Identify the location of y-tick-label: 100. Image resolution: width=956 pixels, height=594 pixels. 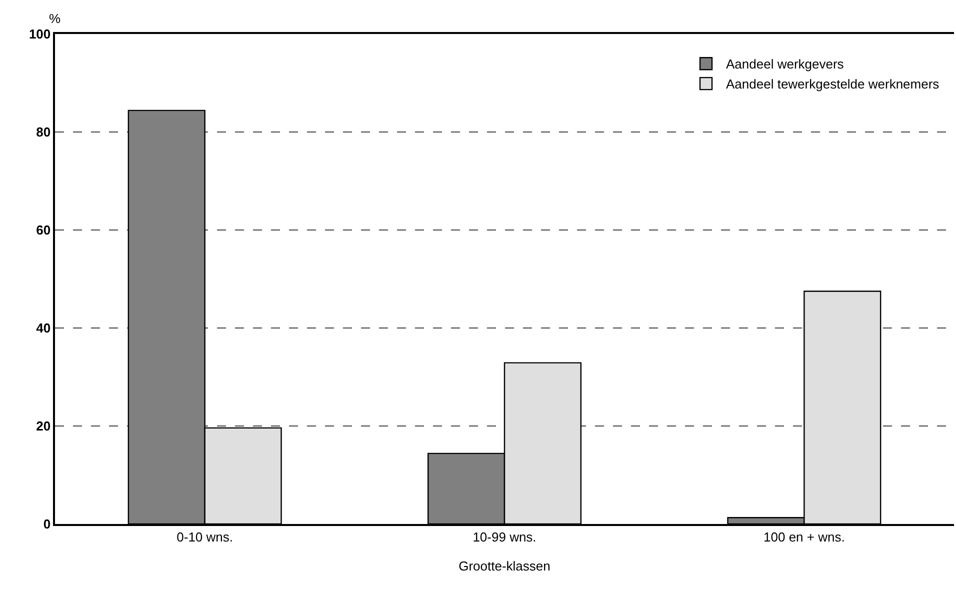
(39, 34).